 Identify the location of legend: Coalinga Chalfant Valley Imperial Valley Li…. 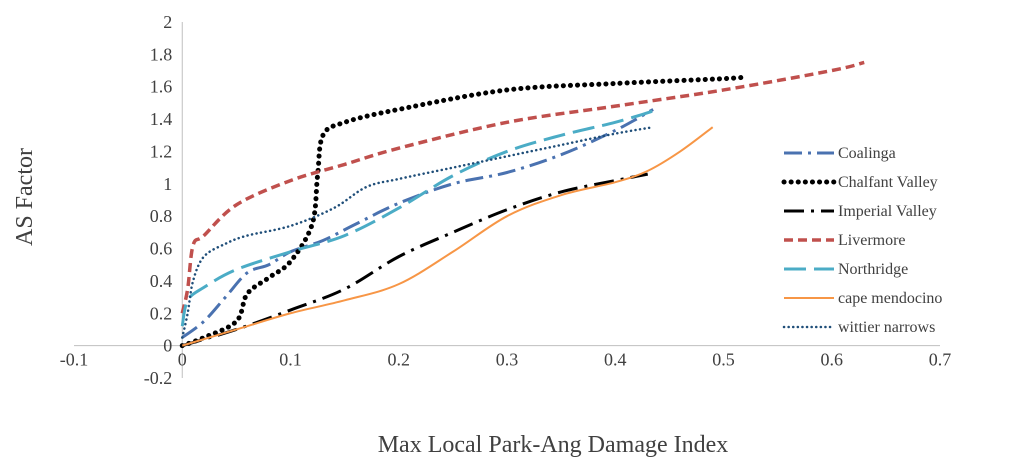
(861, 240).